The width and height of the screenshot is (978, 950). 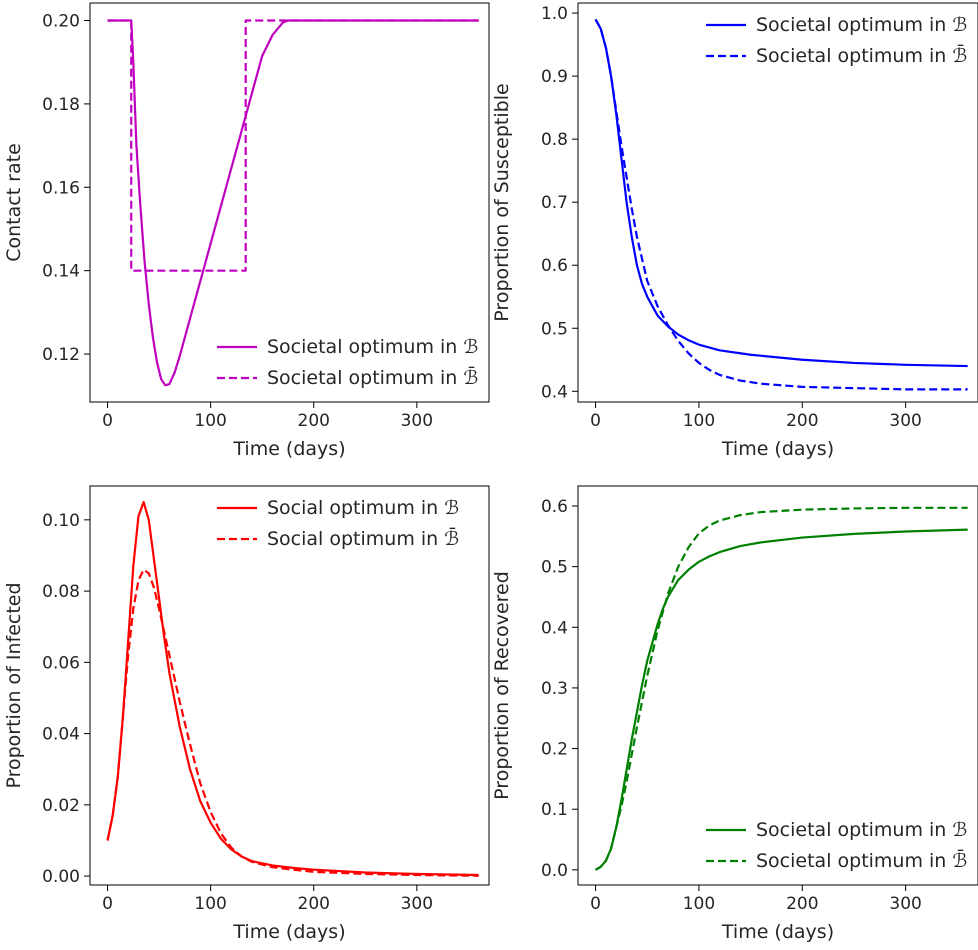 I want to click on y-tick-label: 0.0, so click(x=554, y=871).